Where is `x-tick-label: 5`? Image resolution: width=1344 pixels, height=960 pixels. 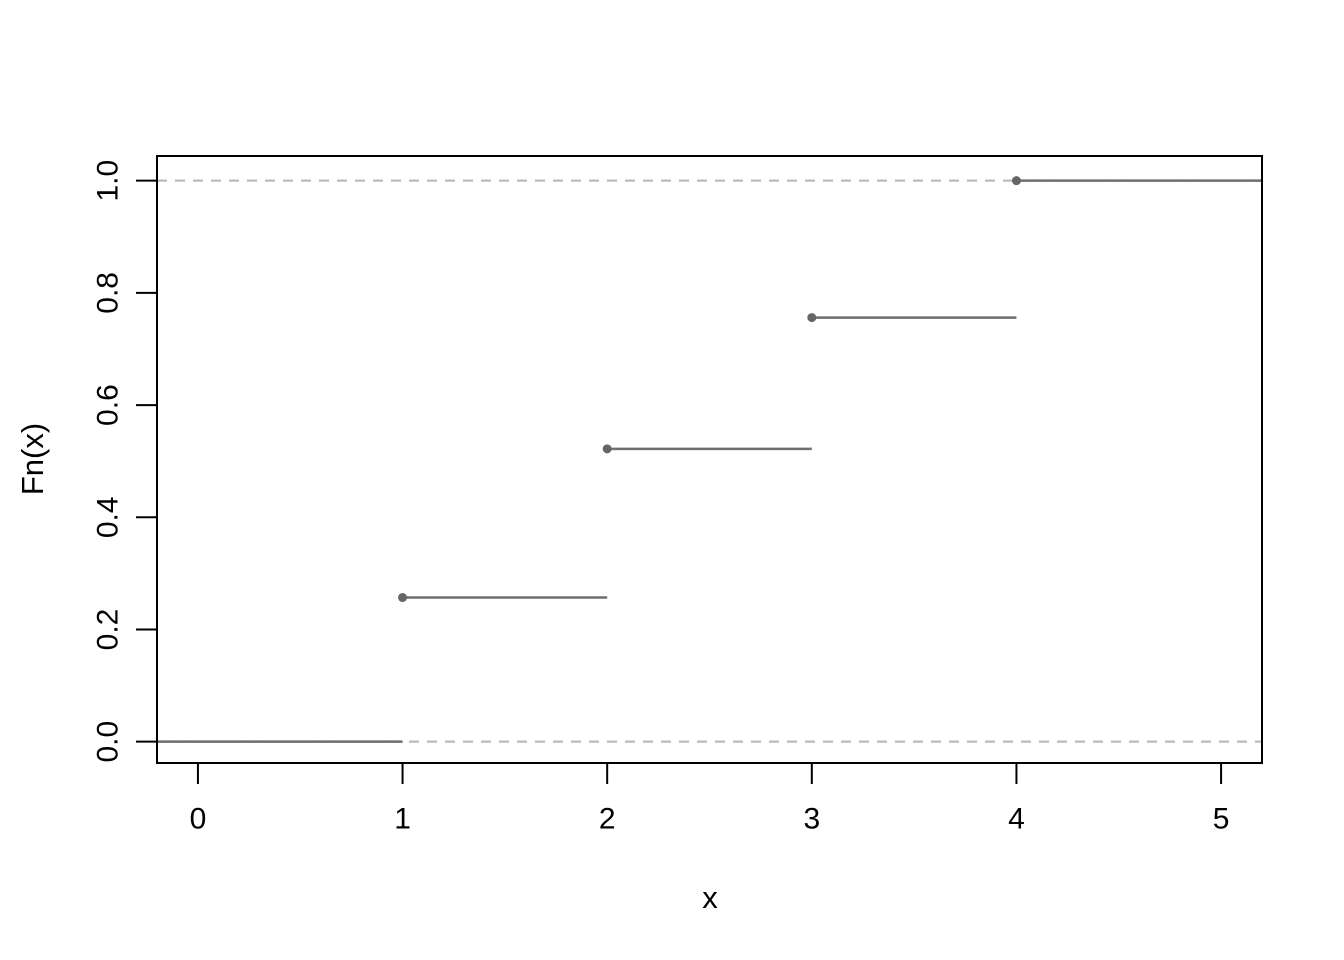
x-tick-label: 5 is located at coordinates (1221, 819).